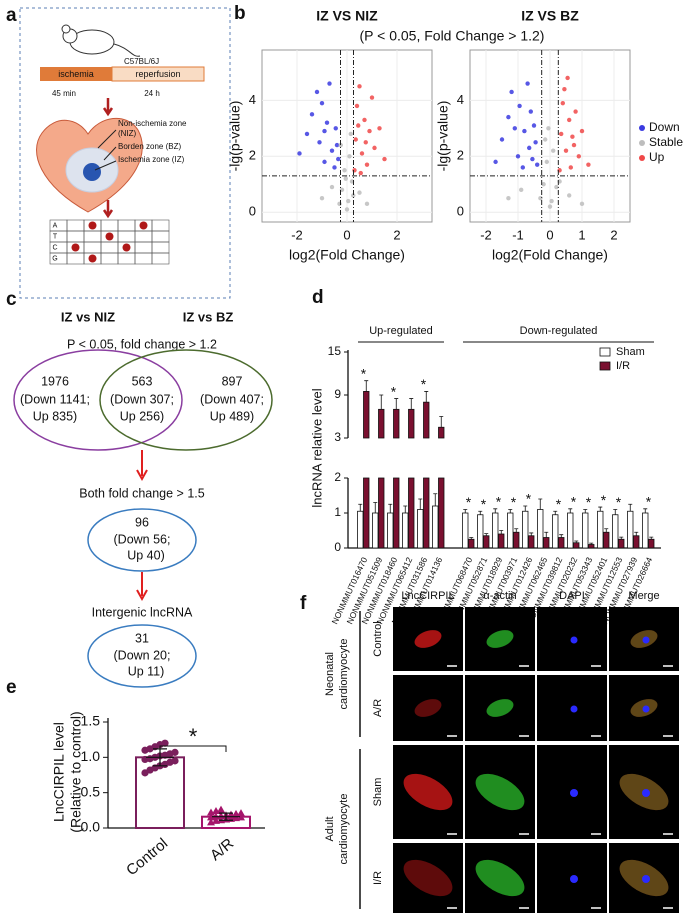 This screenshot has height=920, width=685. I want to click on x-tick-label: A/R, so click(222, 849).